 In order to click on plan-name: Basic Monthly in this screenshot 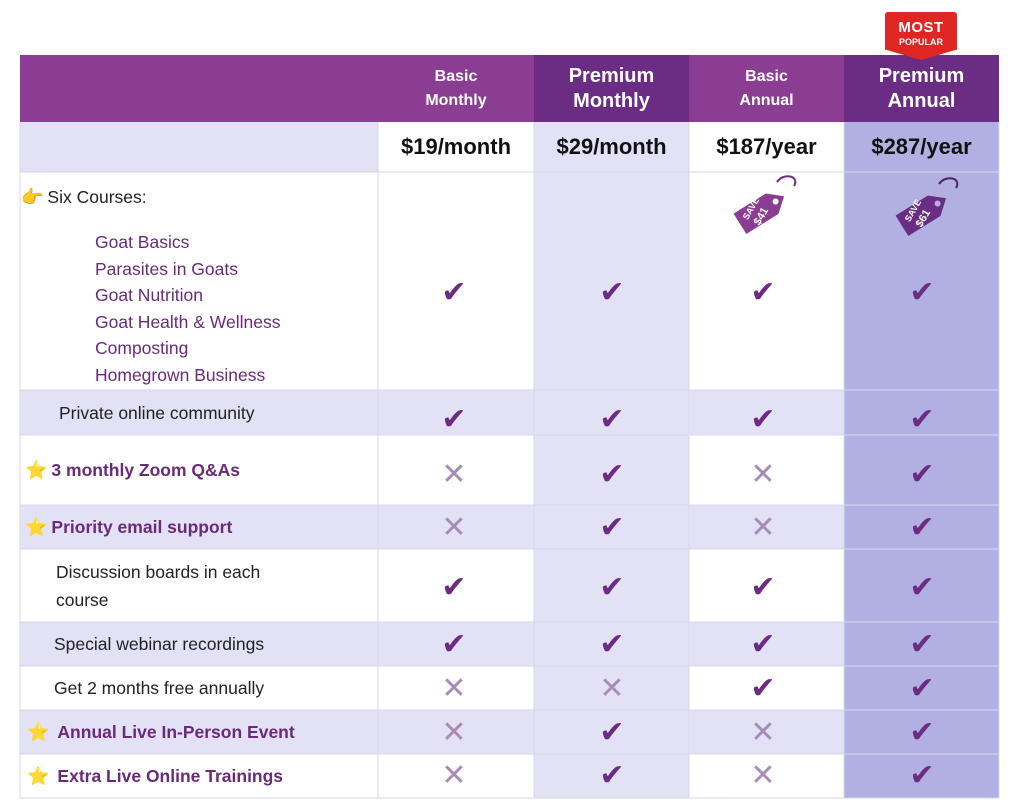, I will do `click(456, 88)`.